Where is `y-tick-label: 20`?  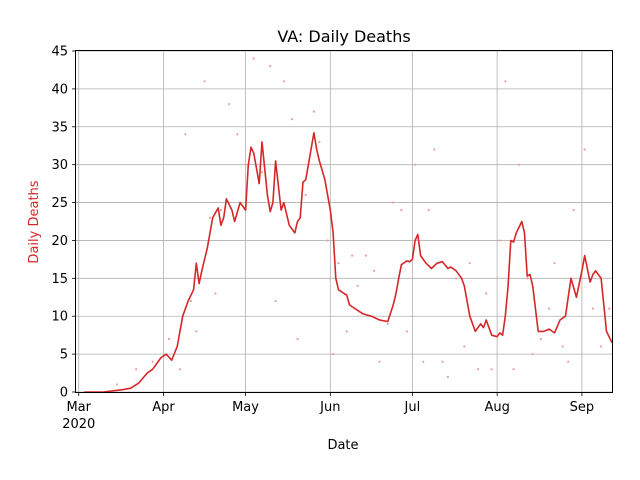 y-tick-label: 20 is located at coordinates (59, 241).